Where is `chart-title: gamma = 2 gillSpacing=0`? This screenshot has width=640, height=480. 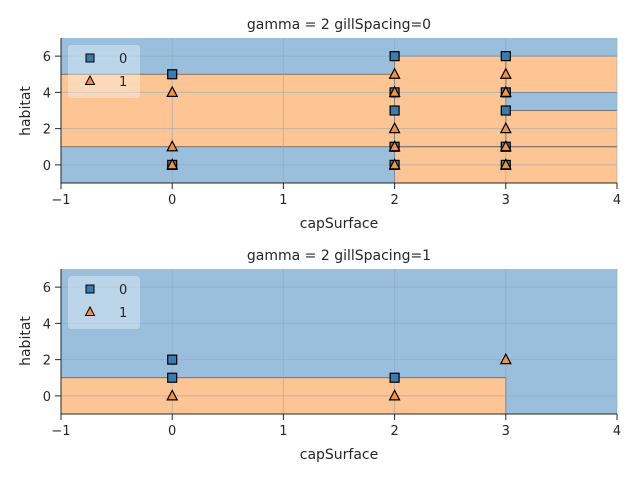
chart-title: gamma = 2 gillSpacing=0 is located at coordinates (339, 25).